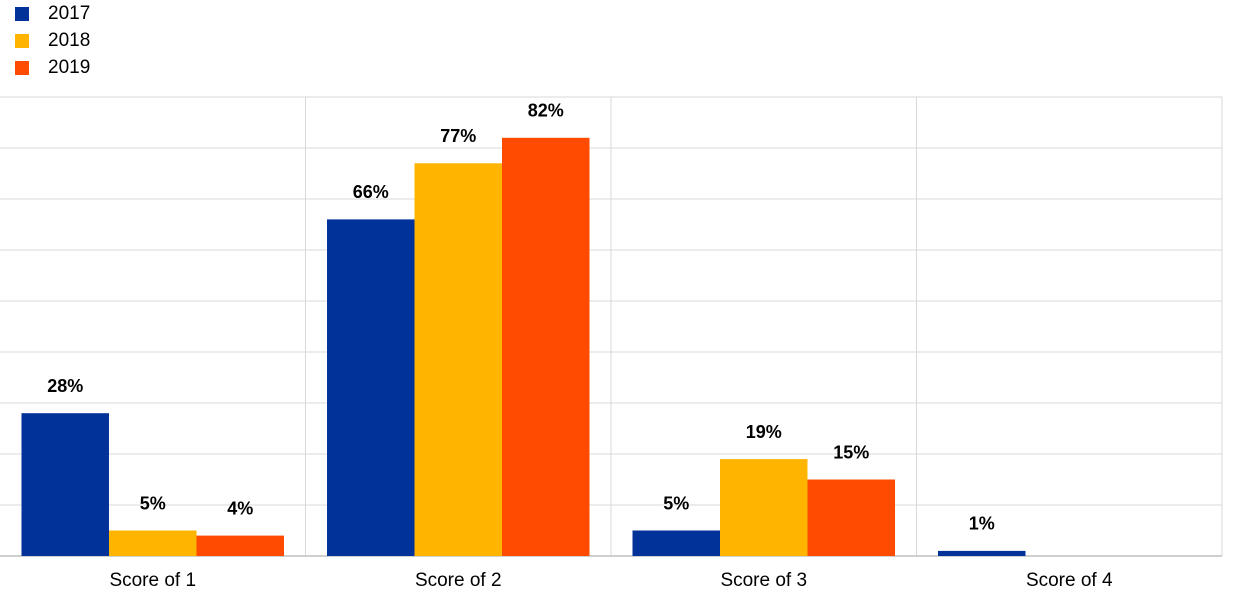  I want to click on legend-label: 2018, so click(69, 40).